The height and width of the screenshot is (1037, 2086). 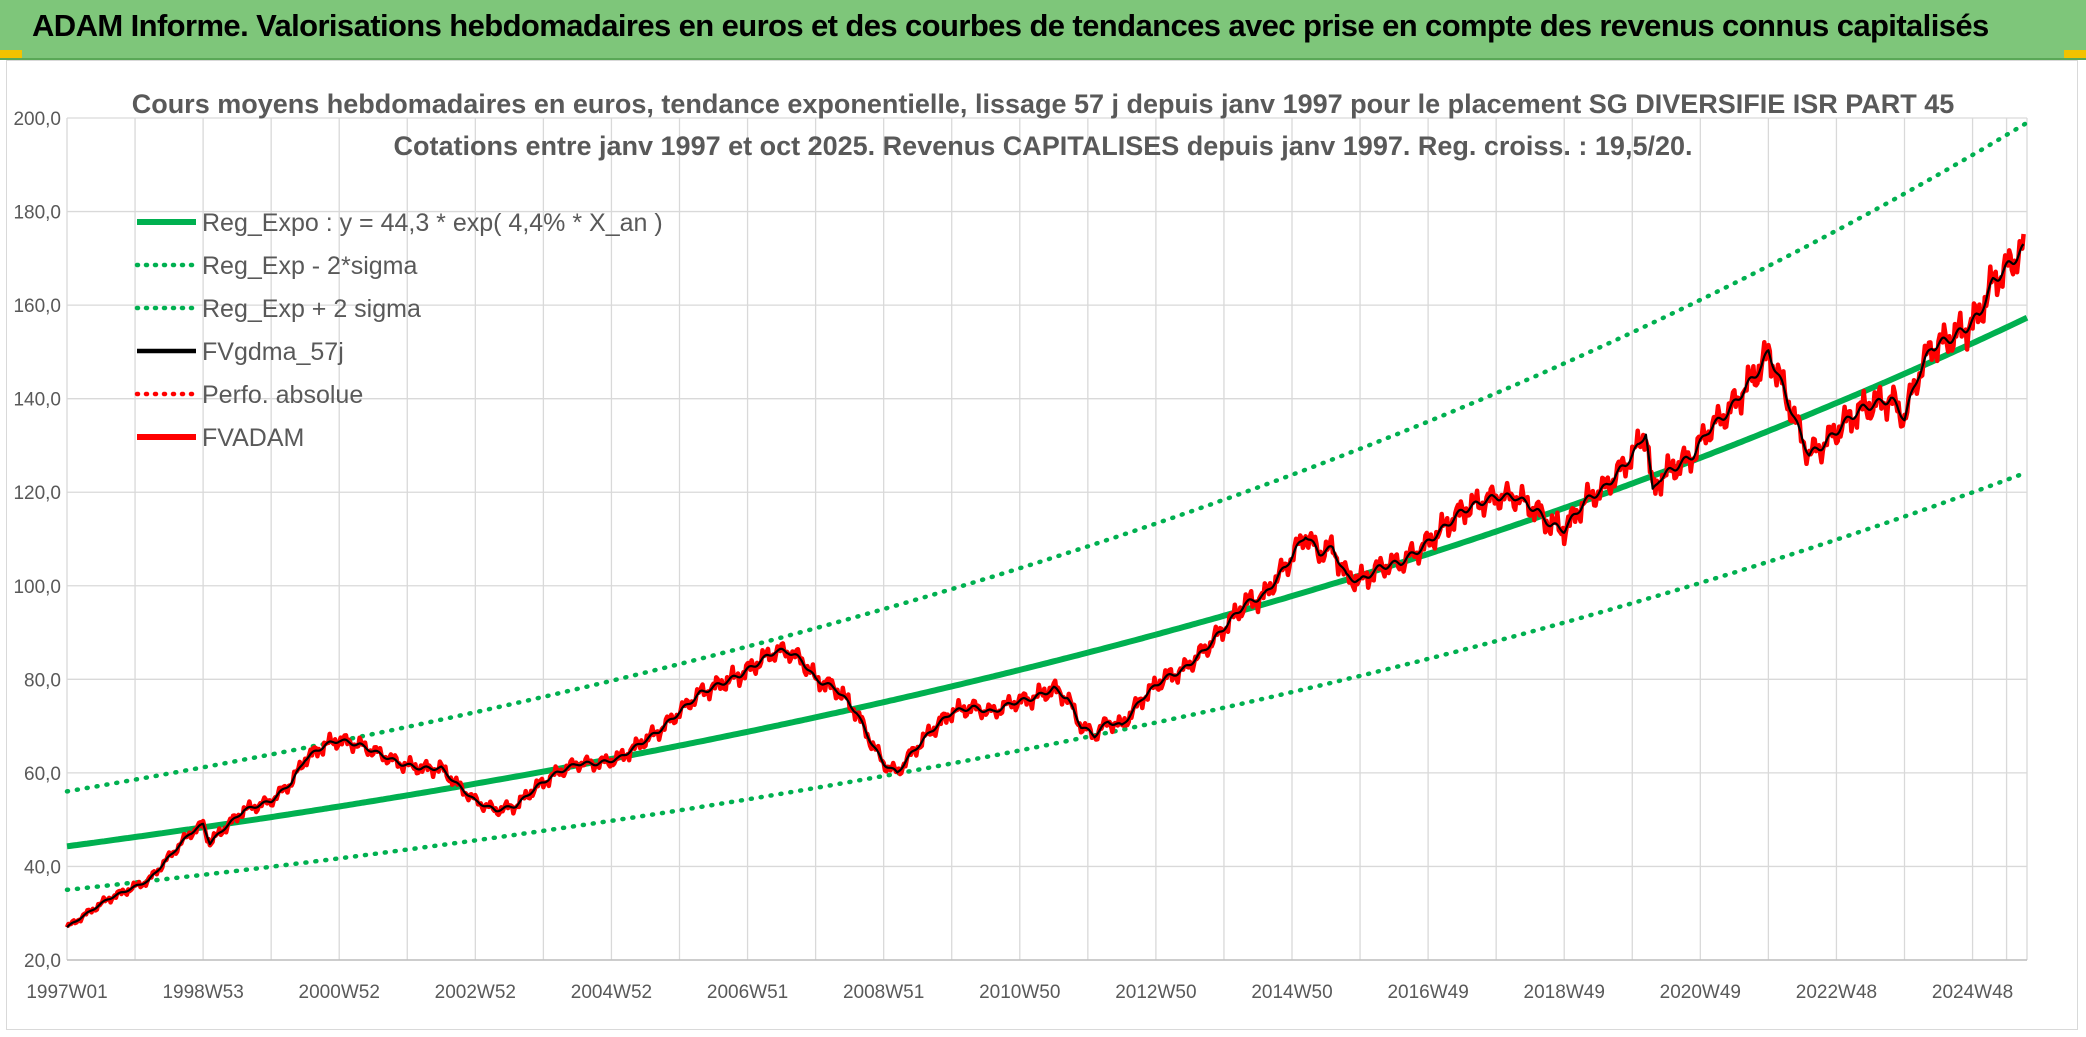 What do you see at coordinates (1291, 992) in the screenshot?
I see `x-tick-label: 2014W50` at bounding box center [1291, 992].